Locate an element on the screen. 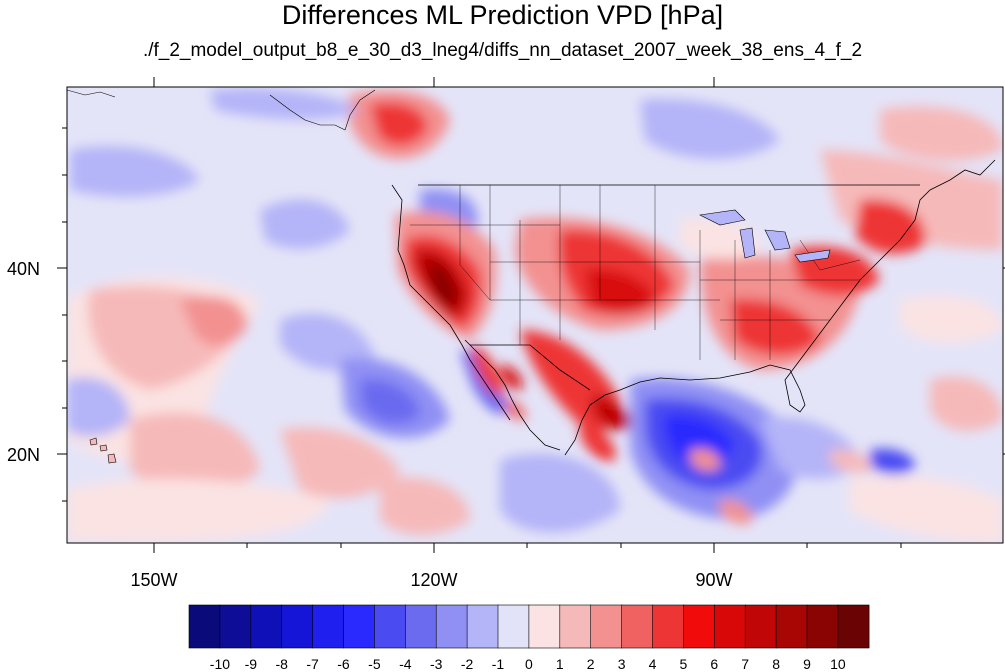 The image size is (1005, 672). northeast-coast is located at coordinates (955, 190).